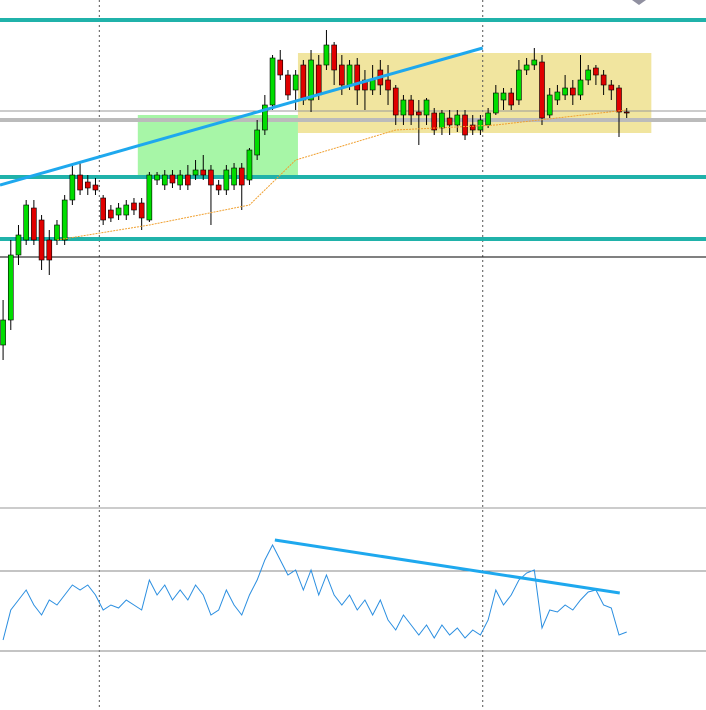  I want to click on oscillator-line, so click(314, 592).